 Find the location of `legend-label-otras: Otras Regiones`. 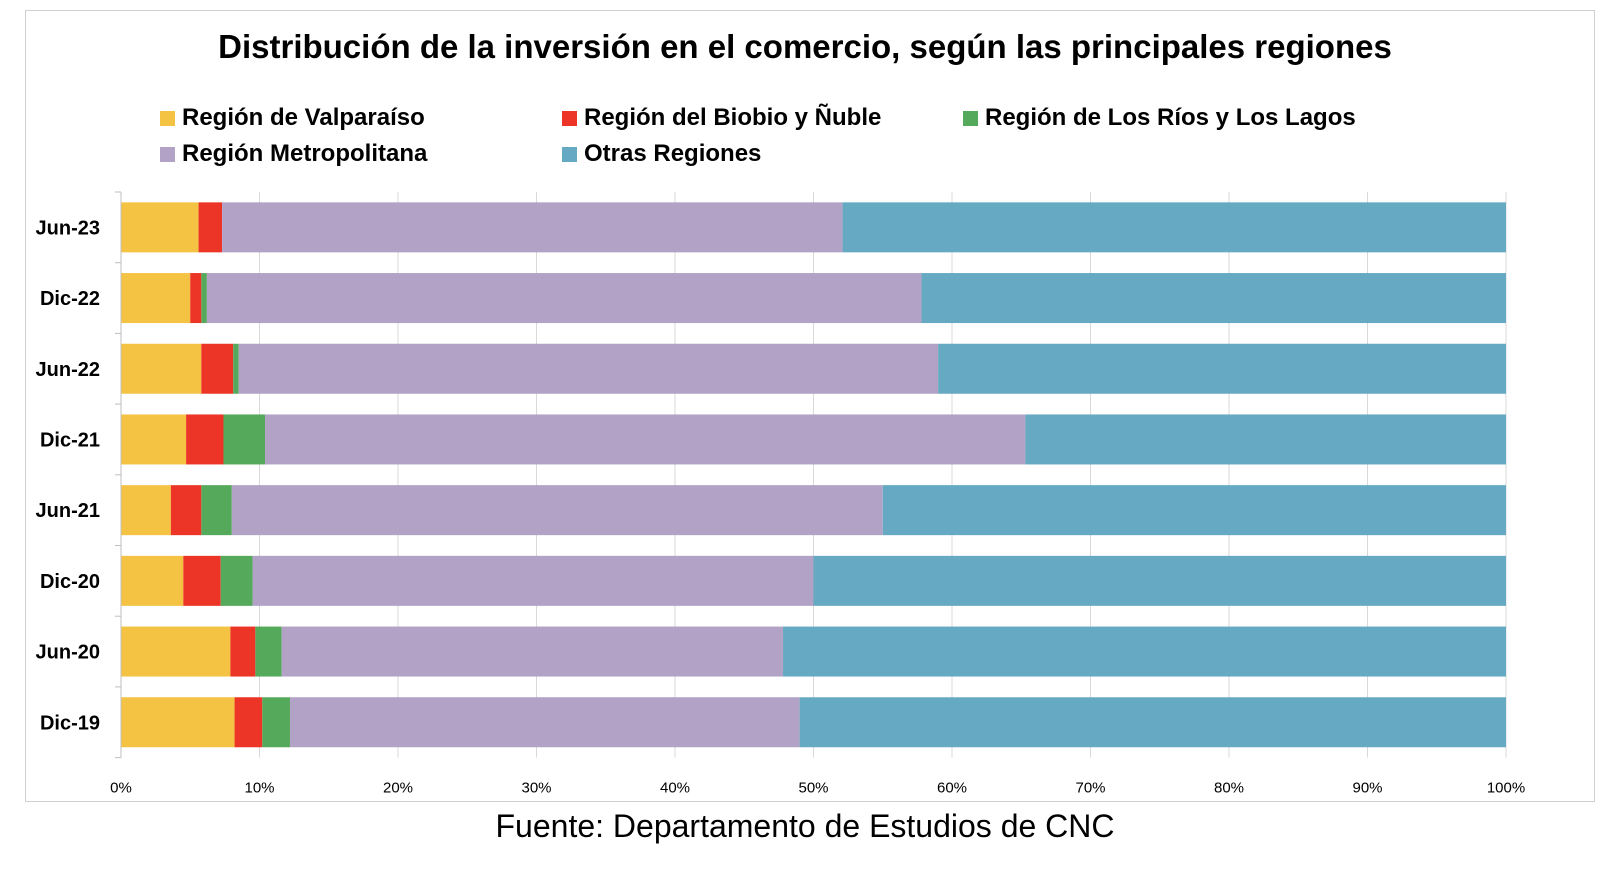

legend-label-otras: Otras Regiones is located at coordinates (673, 153).